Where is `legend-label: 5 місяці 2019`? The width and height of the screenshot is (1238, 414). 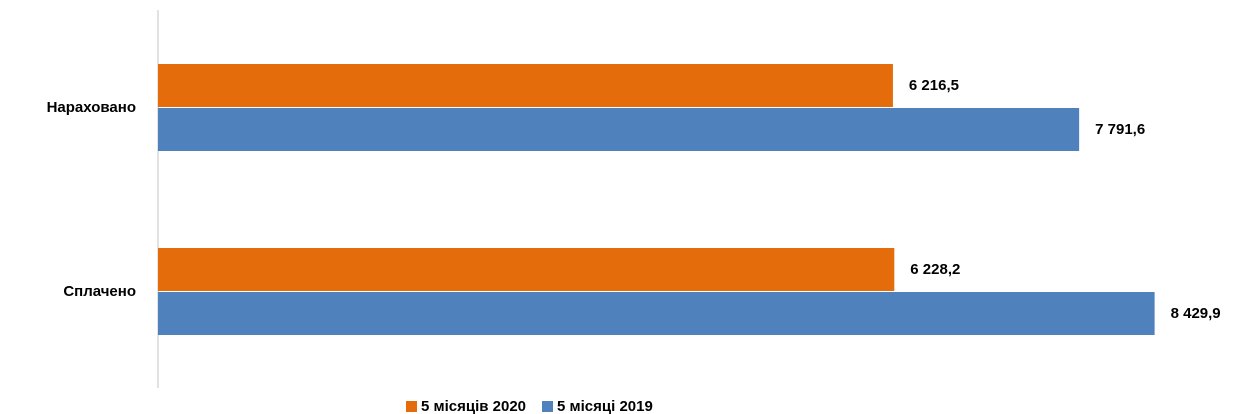 legend-label: 5 місяці 2019 is located at coordinates (605, 406).